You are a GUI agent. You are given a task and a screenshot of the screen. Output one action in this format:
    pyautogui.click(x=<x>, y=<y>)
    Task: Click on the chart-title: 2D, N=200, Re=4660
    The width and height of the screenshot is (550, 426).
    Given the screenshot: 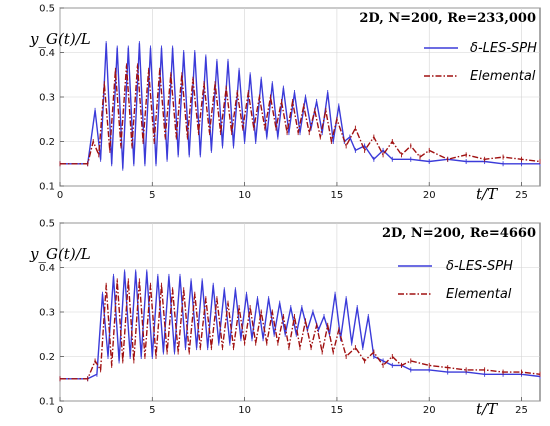 What is the action you would take?
    pyautogui.click(x=459, y=233)
    